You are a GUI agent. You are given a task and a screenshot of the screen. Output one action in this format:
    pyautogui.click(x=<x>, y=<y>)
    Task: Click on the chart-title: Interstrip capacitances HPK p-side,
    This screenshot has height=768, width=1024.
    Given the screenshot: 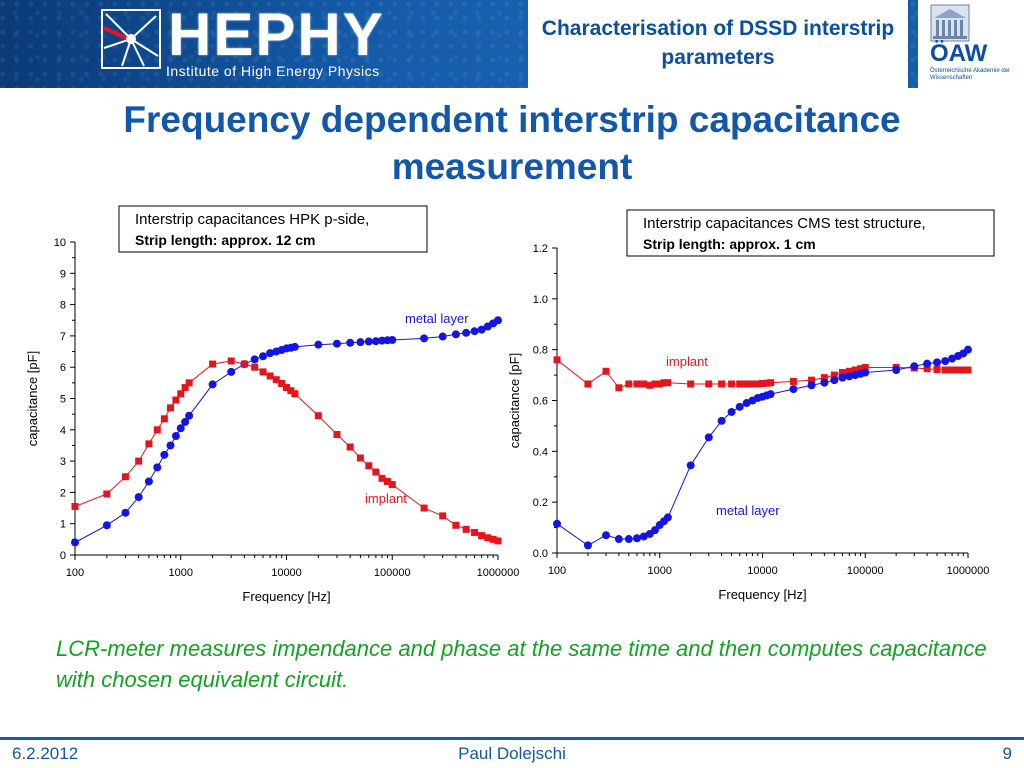 What is the action you would take?
    pyautogui.click(x=252, y=219)
    